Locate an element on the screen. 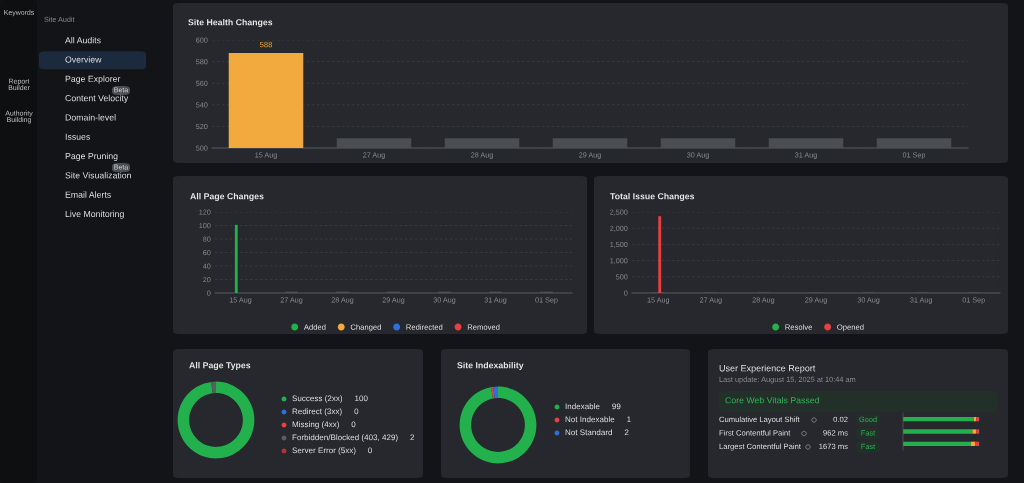 The width and height of the screenshot is (1024, 483). legend-label: Indexable is located at coordinates (582, 406).